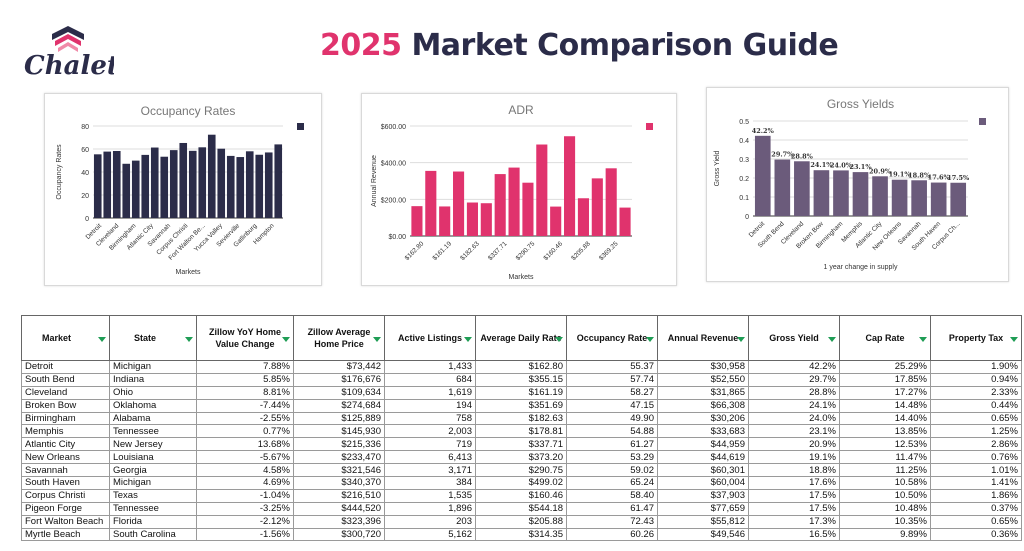 The width and height of the screenshot is (1024, 551). I want to click on table-cell: $125,889, so click(339, 418).